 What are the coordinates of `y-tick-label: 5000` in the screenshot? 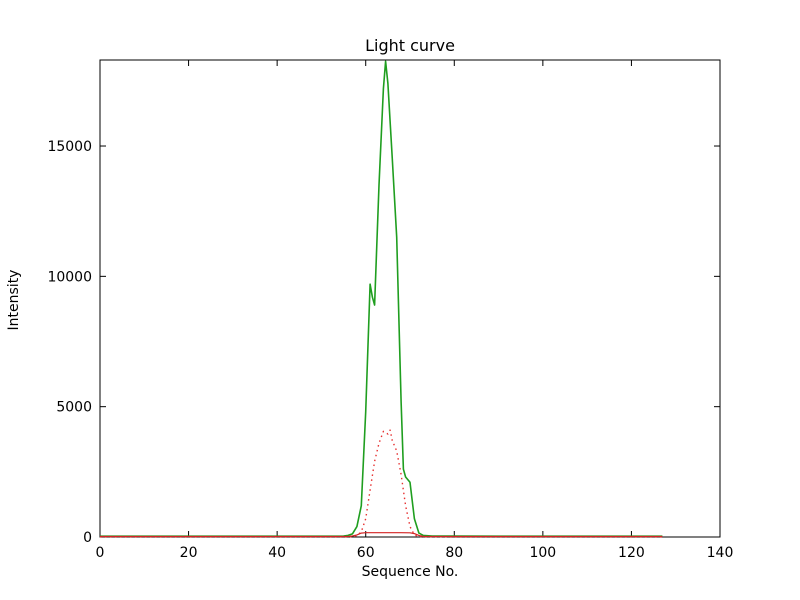 It's located at (74, 408).